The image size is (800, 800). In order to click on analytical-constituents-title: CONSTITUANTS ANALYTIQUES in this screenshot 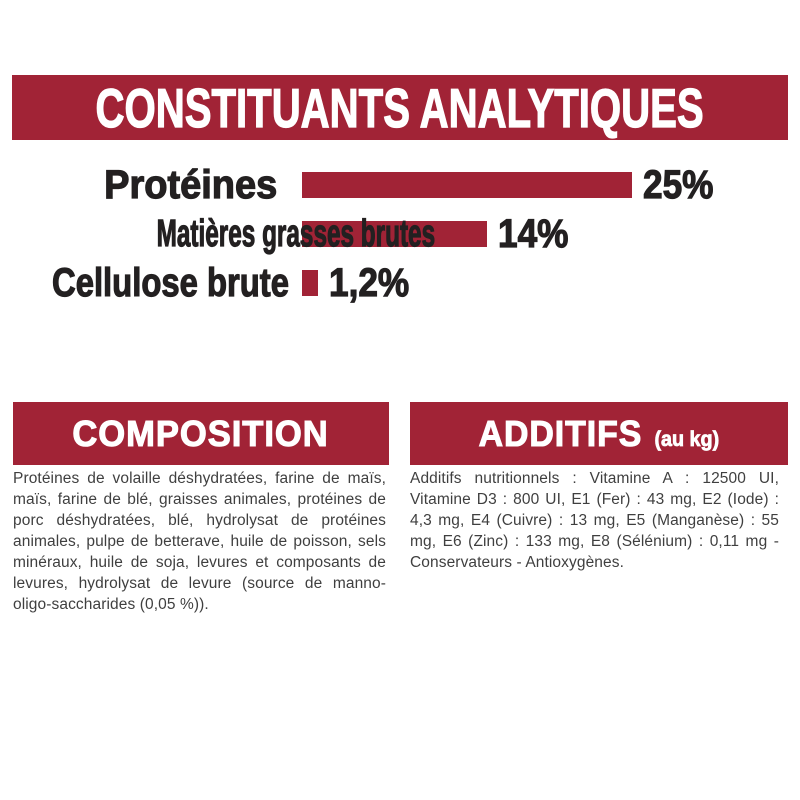, I will do `click(400, 107)`.